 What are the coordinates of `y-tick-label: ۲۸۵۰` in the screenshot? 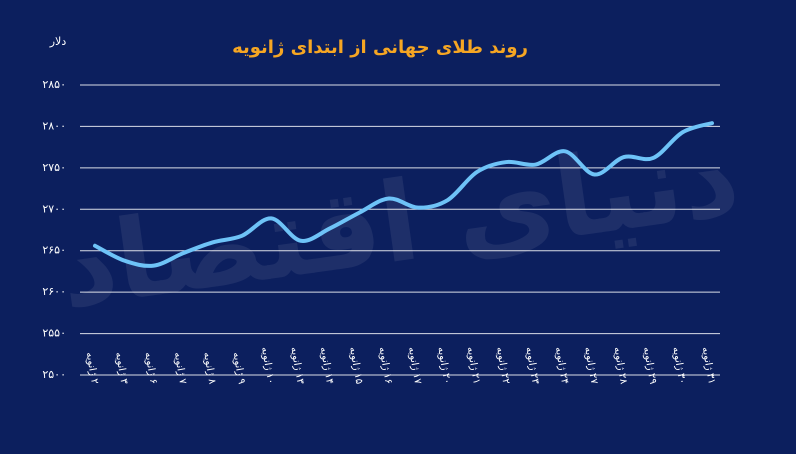 It's located at (54, 84).